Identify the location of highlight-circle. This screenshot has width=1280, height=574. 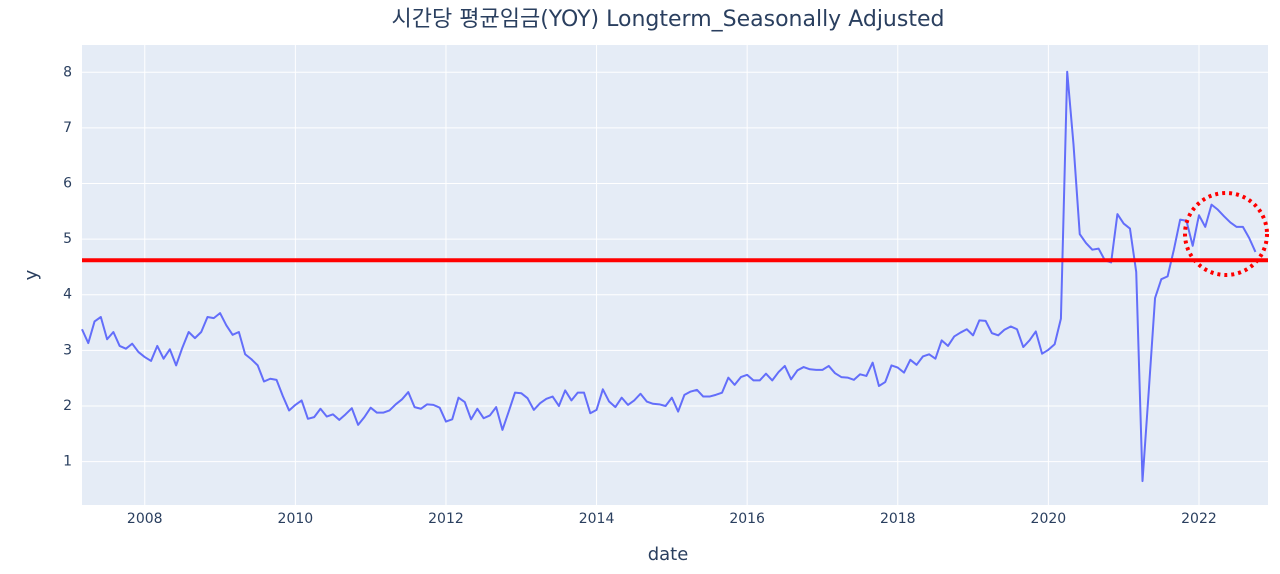
(1226, 234).